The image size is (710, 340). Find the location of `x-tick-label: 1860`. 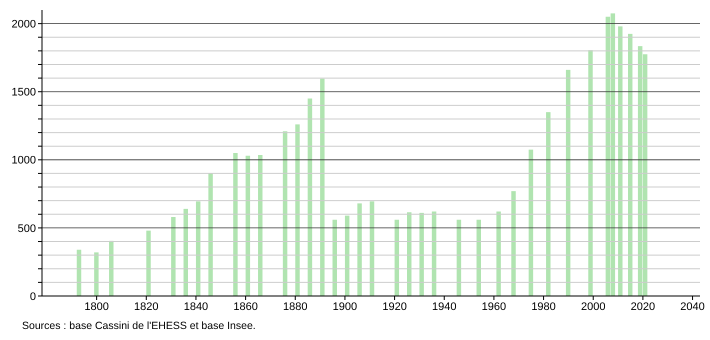

x-tick-label: 1860 is located at coordinates (245, 306).